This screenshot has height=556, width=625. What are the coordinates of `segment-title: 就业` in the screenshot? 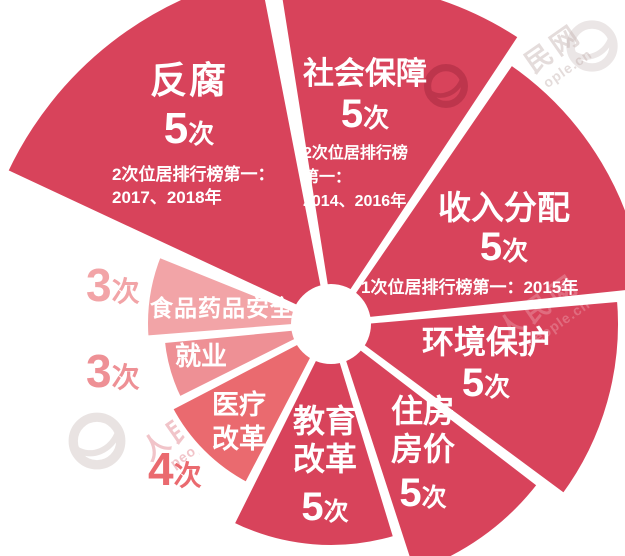 It's located at (200, 356).